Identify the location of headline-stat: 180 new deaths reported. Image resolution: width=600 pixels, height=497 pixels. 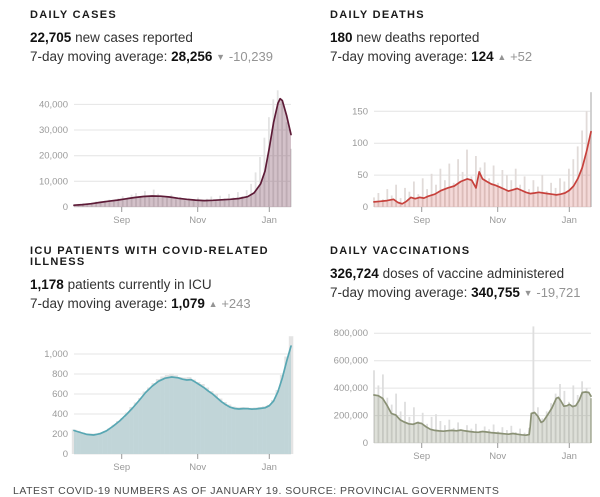
(462, 37).